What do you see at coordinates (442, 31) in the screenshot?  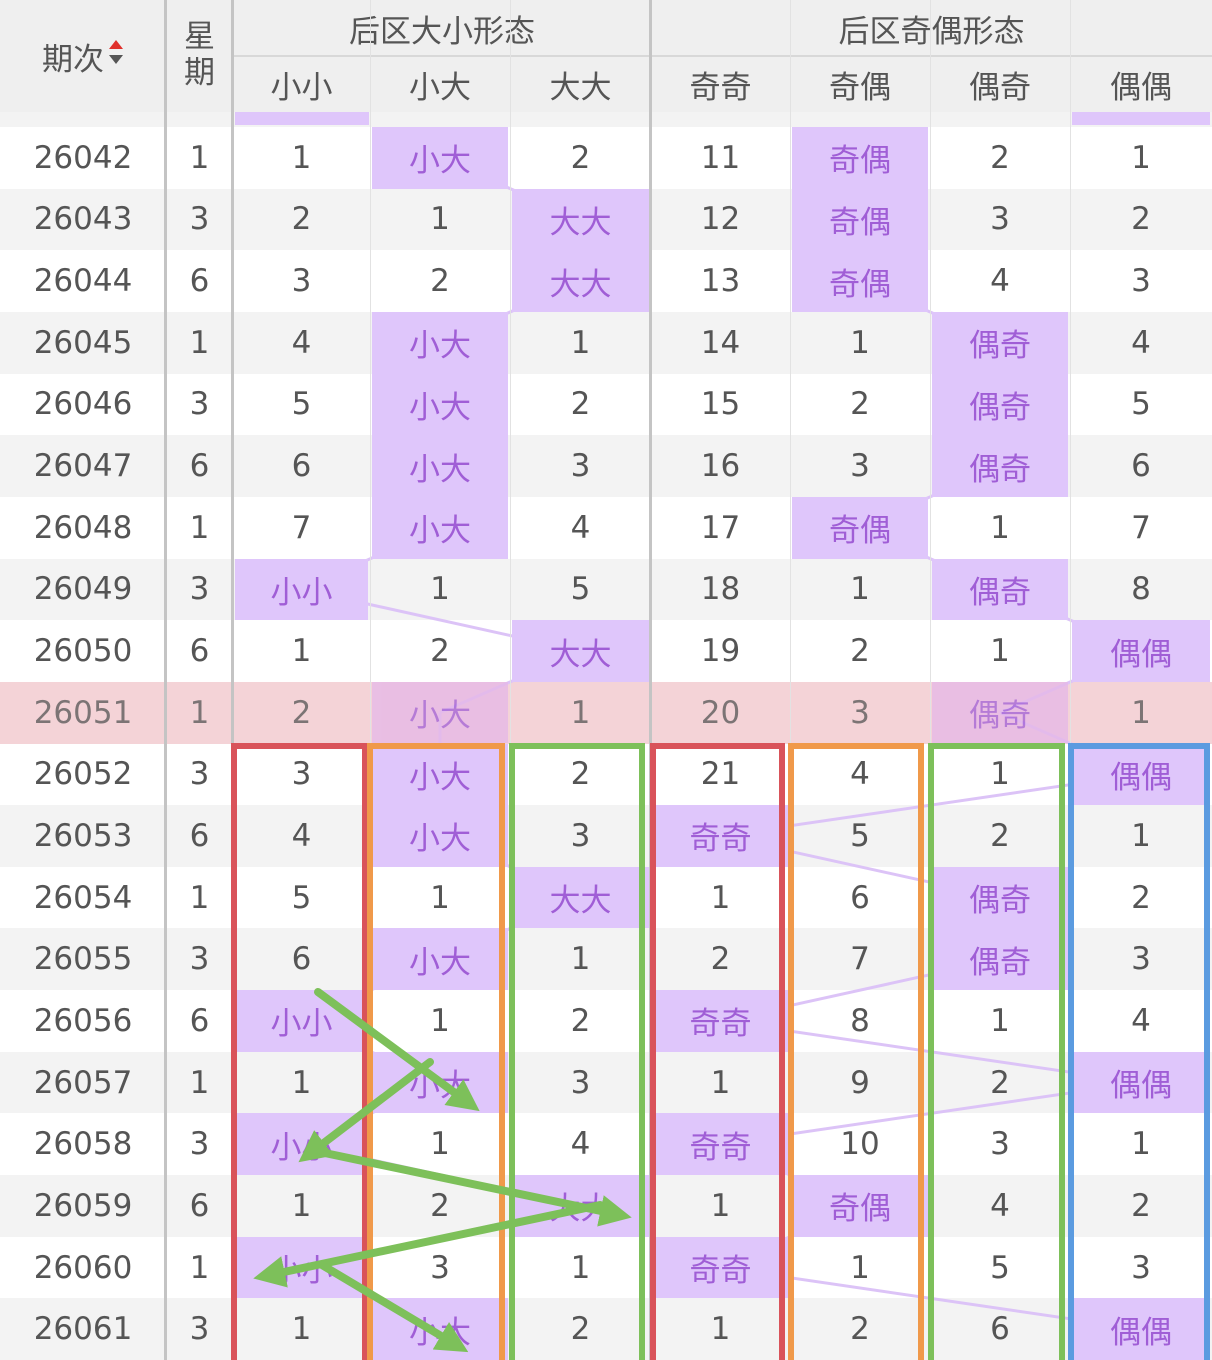 I see `group-header: 后区大小形态` at bounding box center [442, 31].